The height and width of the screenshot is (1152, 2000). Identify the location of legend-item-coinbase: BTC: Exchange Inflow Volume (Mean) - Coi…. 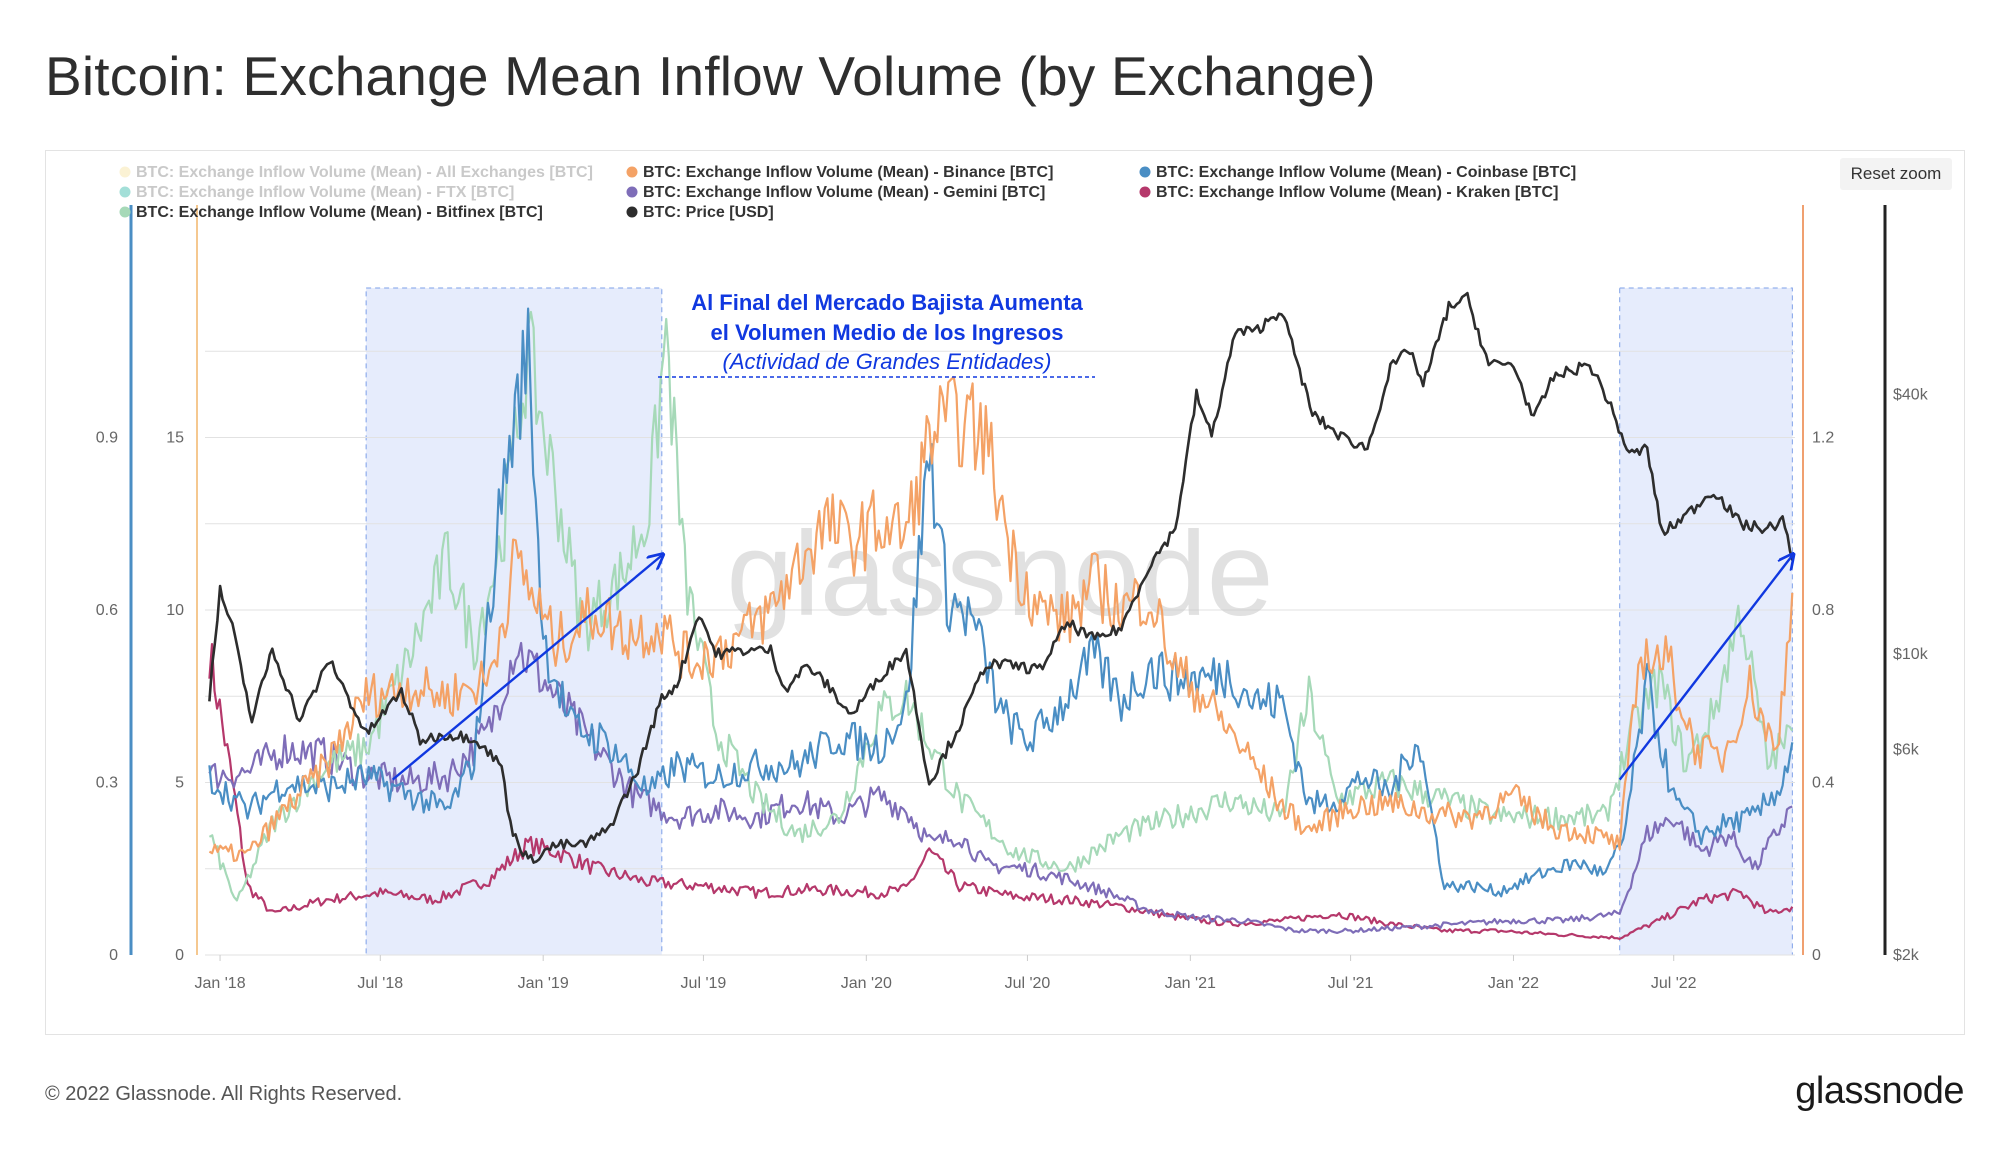
(1366, 172).